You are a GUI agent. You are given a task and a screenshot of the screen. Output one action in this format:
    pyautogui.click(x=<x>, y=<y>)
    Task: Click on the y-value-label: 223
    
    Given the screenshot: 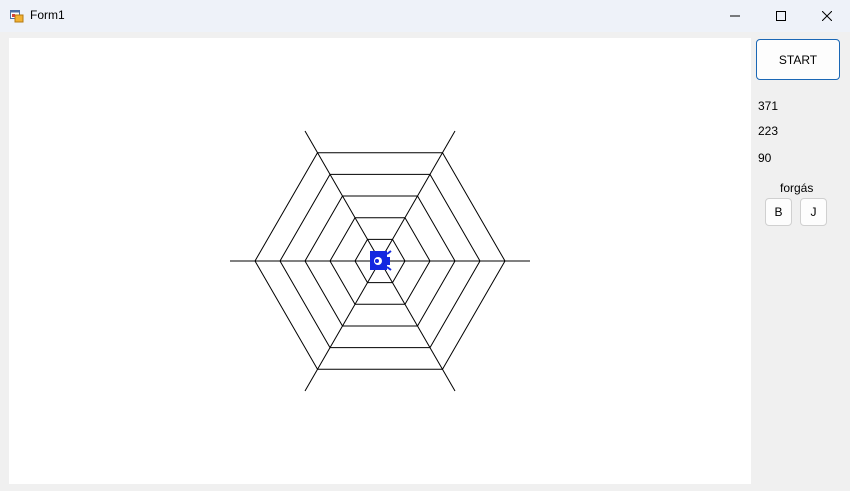 What is the action you would take?
    pyautogui.click(x=768, y=131)
    